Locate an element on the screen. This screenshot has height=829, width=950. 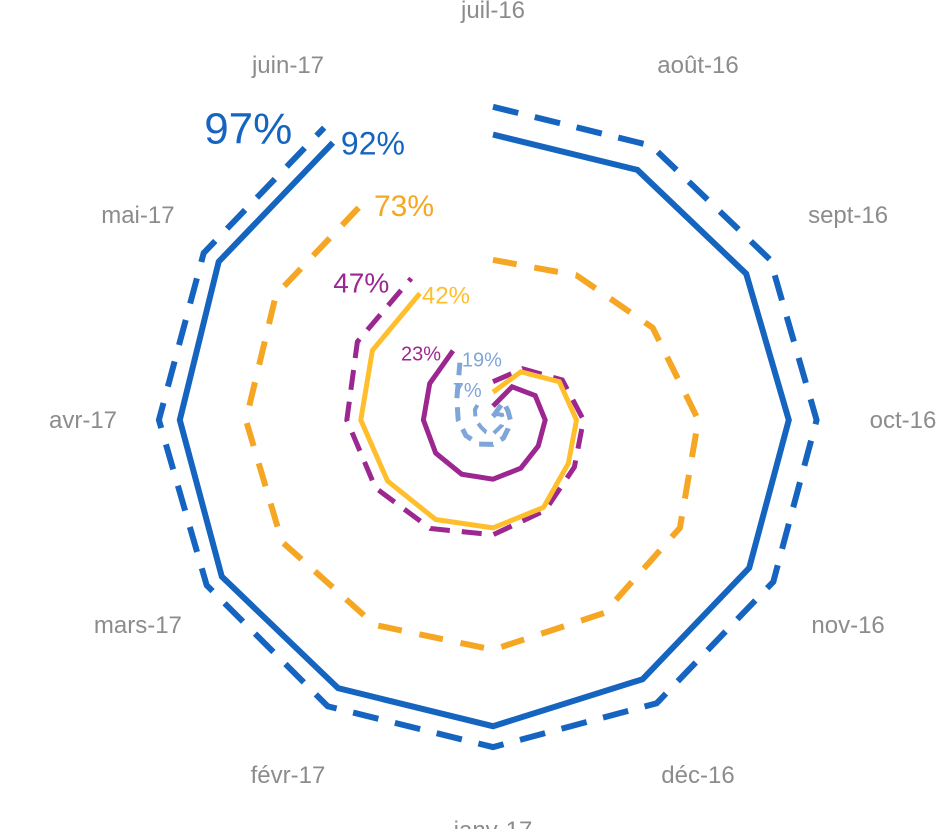
month-label: août-16 is located at coordinates (697, 65).